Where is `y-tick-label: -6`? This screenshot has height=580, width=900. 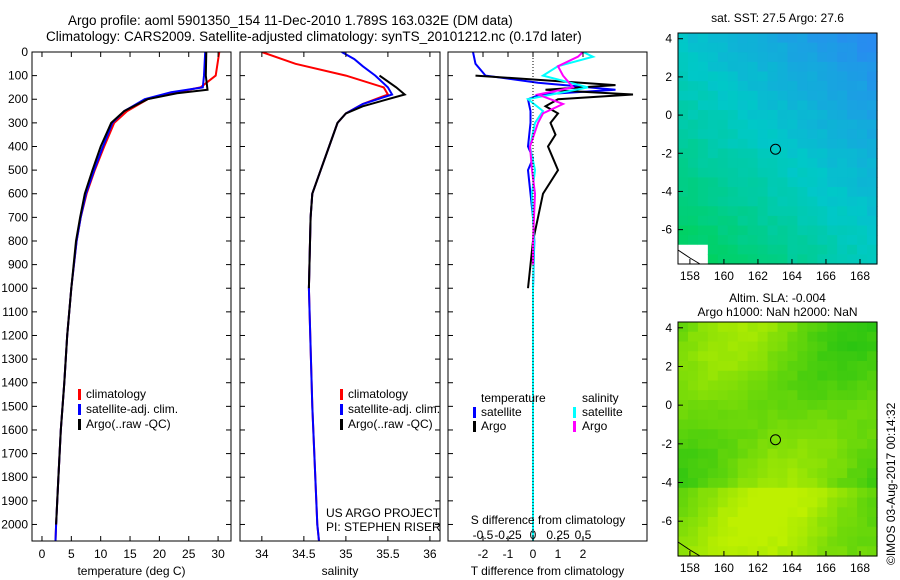
y-tick-label: -6 is located at coordinates (666, 230).